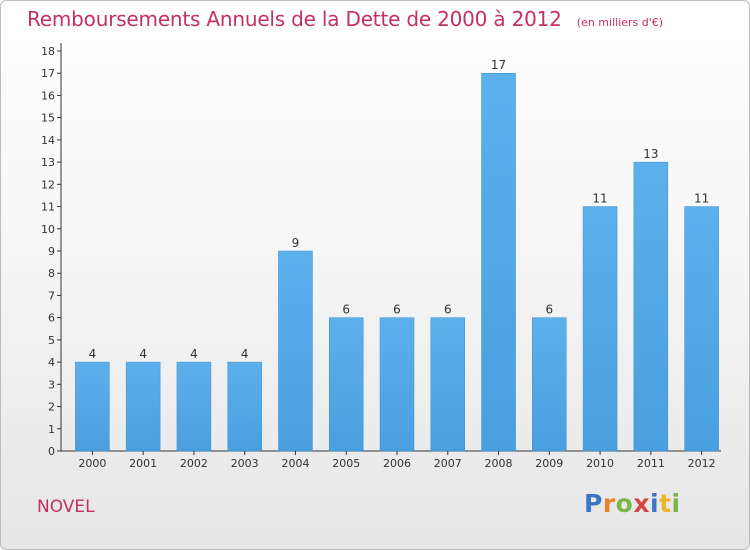 This screenshot has height=550, width=750. What do you see at coordinates (498, 65) in the screenshot?
I see `data-label: 17` at bounding box center [498, 65].